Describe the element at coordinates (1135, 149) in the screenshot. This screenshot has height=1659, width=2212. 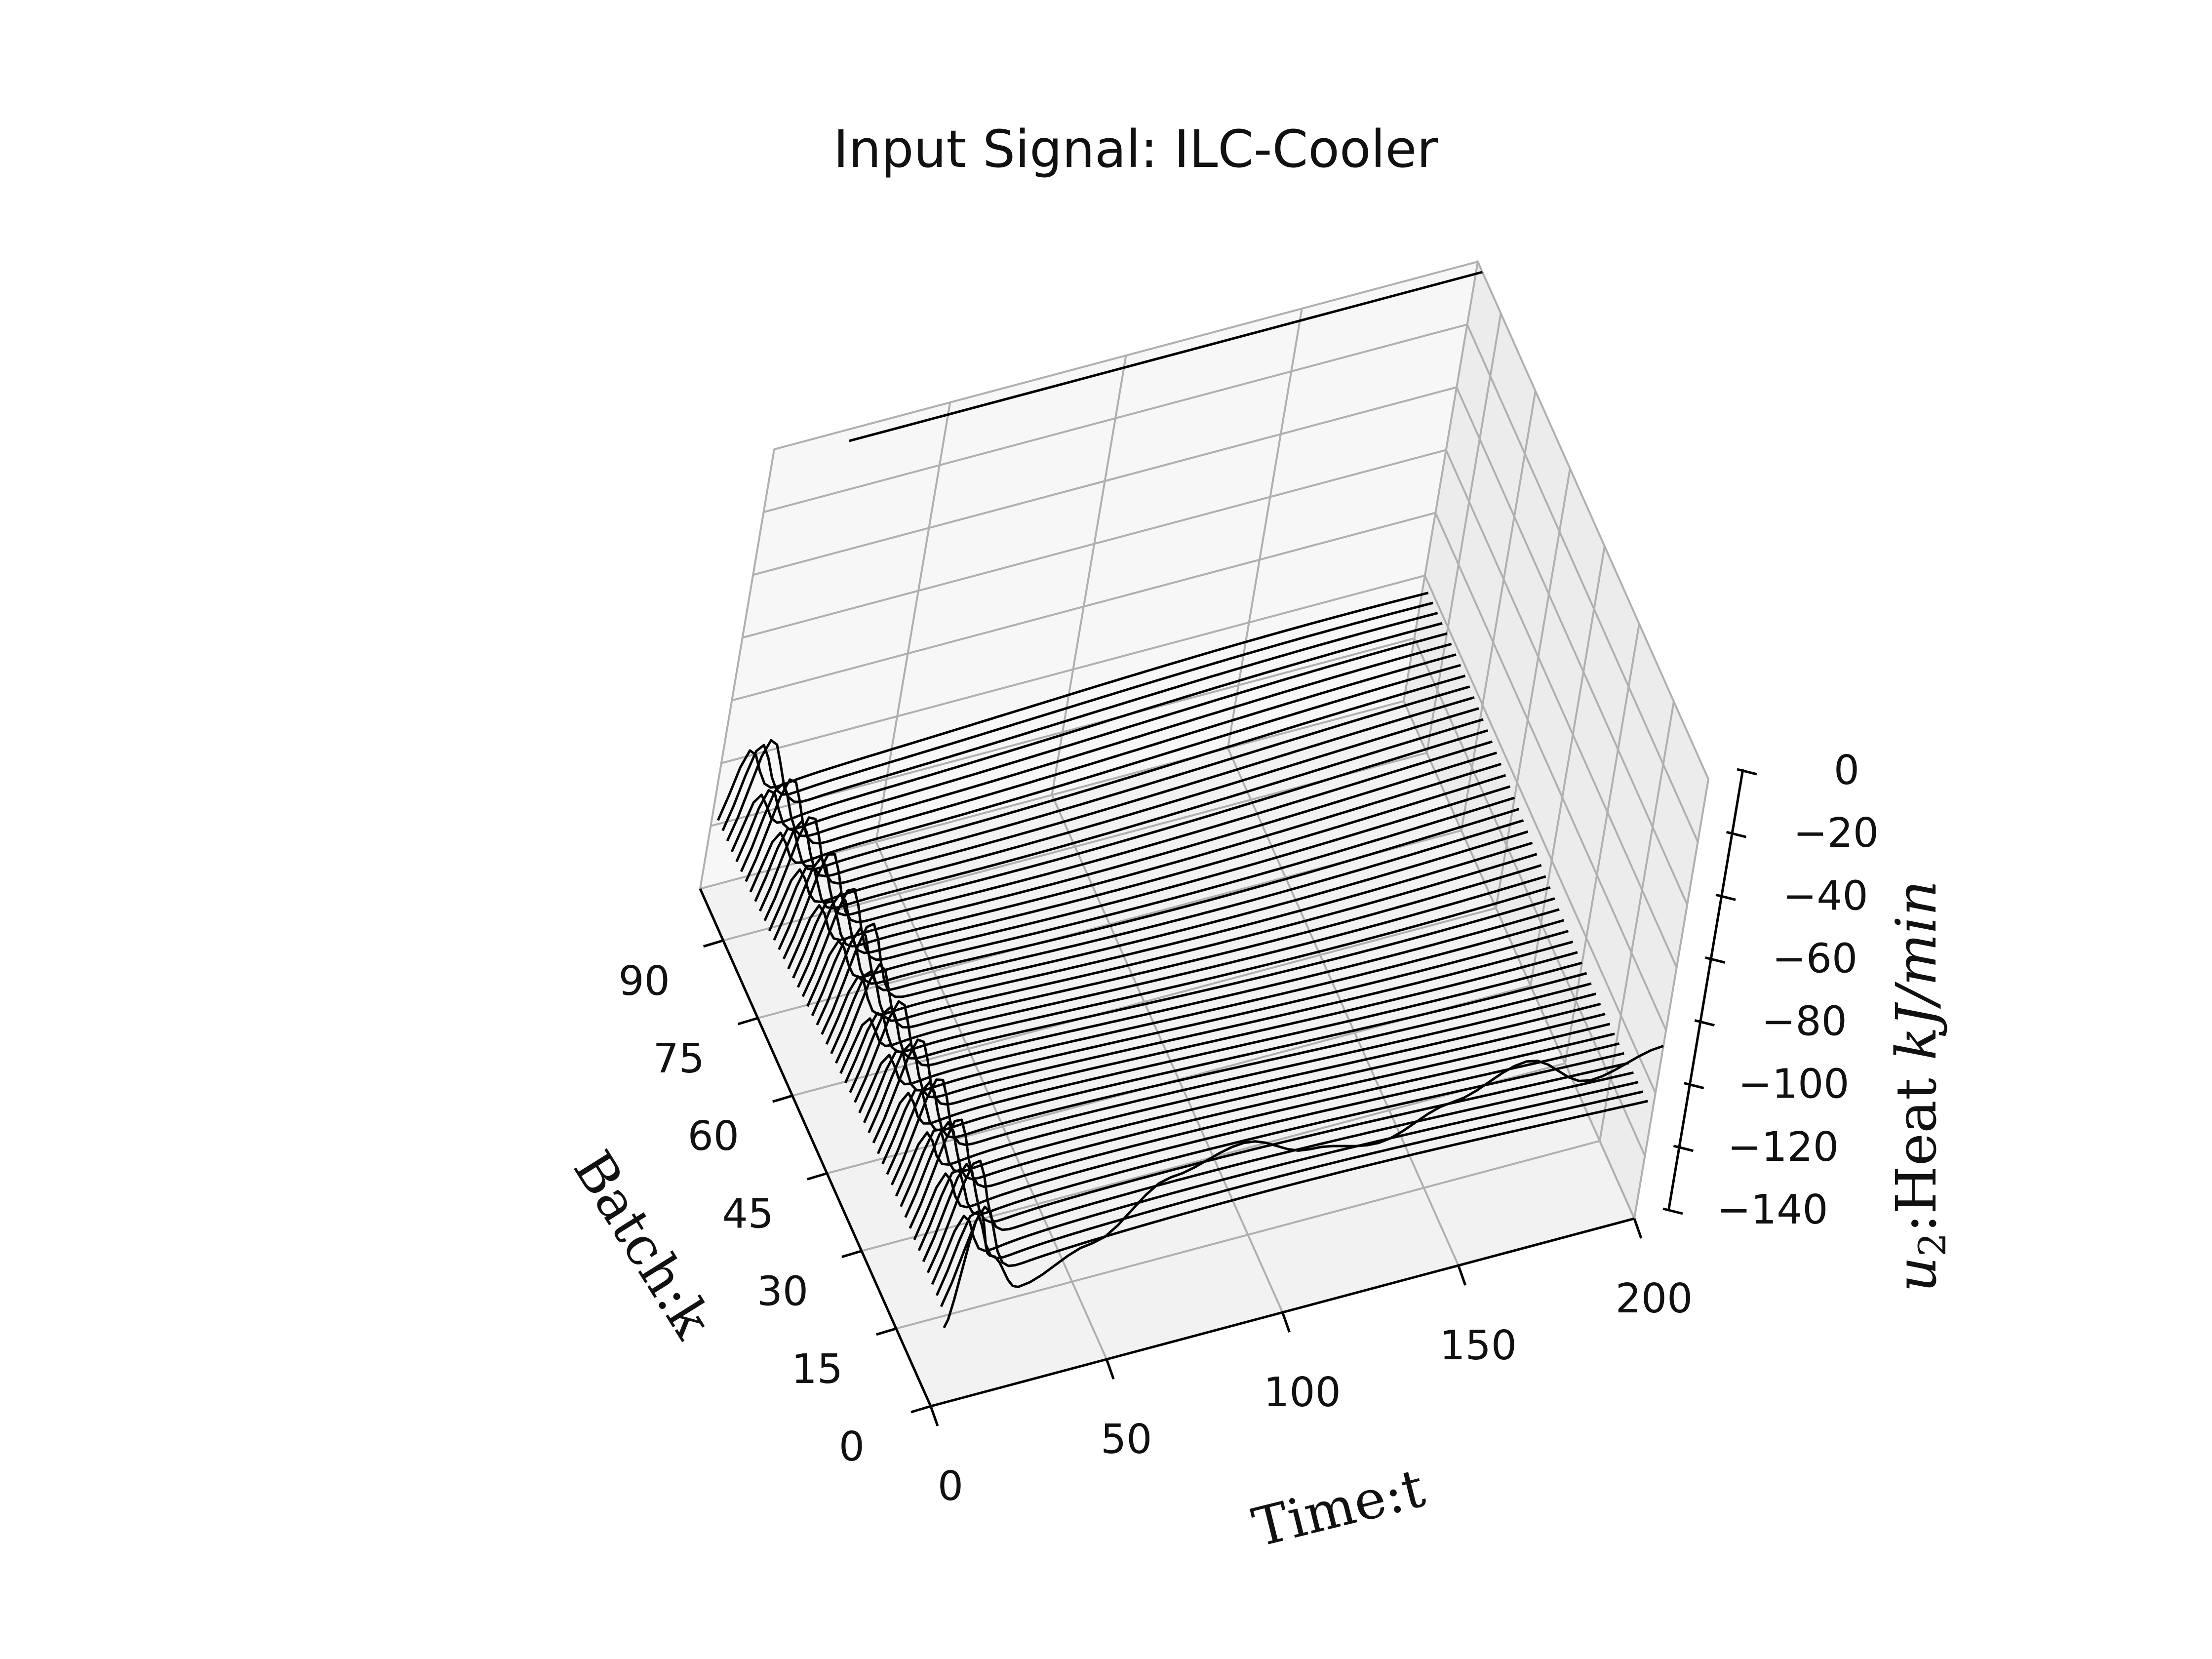
I see `chart-title: Input Signal: ILC-Cooler` at that location.